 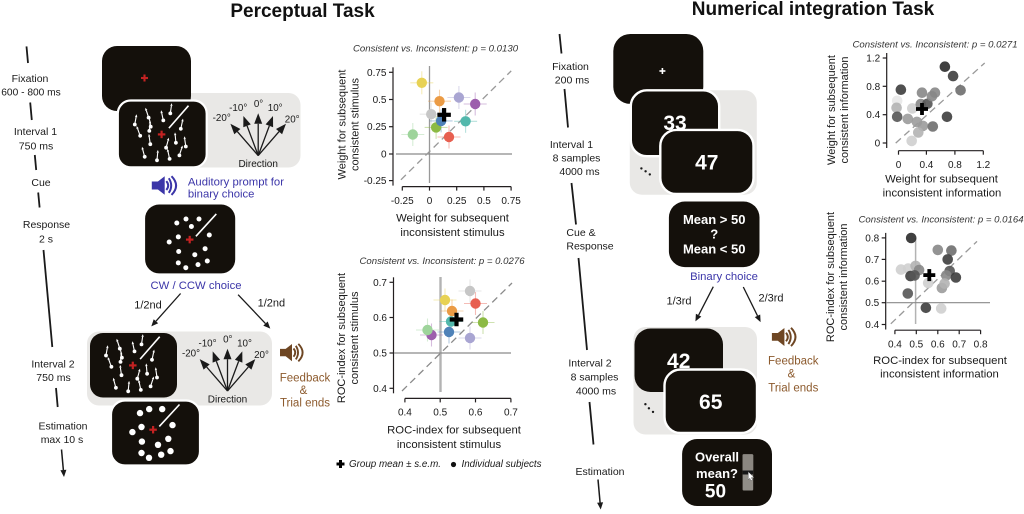 What do you see at coordinates (395, 464) in the screenshot?
I see `svg-text: Group mean ± s.e.m.` at bounding box center [395, 464].